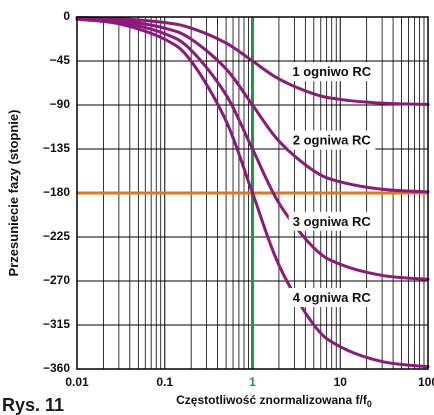  What do you see at coordinates (341, 382) in the screenshot?
I see `x-tick-label: 10` at bounding box center [341, 382].